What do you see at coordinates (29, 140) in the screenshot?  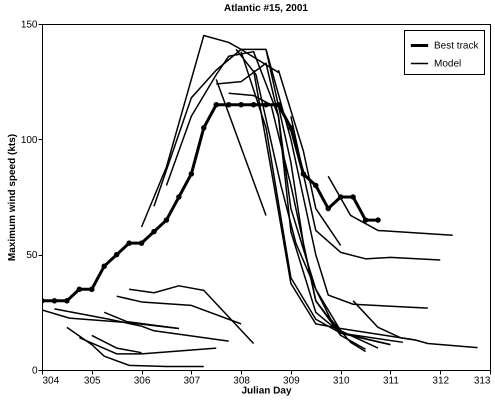 I see `y-tick-label: 100` at bounding box center [29, 140].